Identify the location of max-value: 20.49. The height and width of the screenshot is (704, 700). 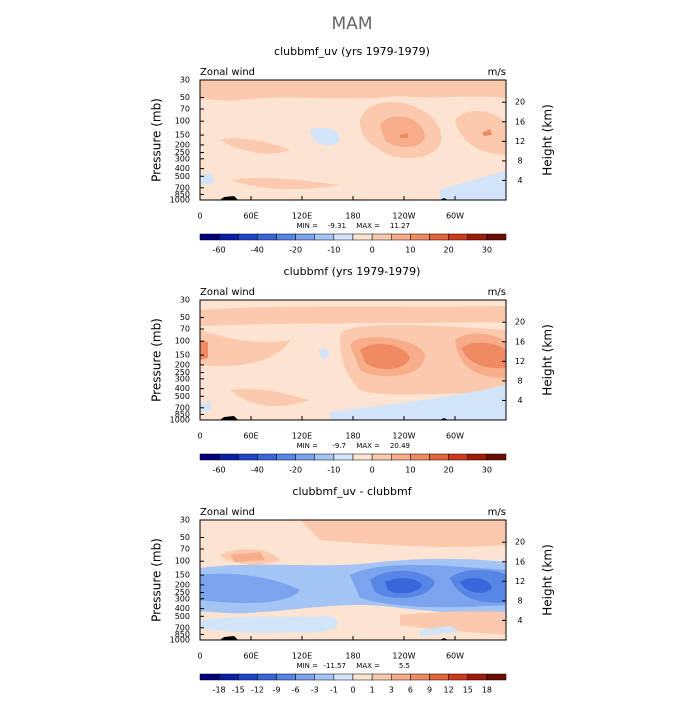
(400, 446).